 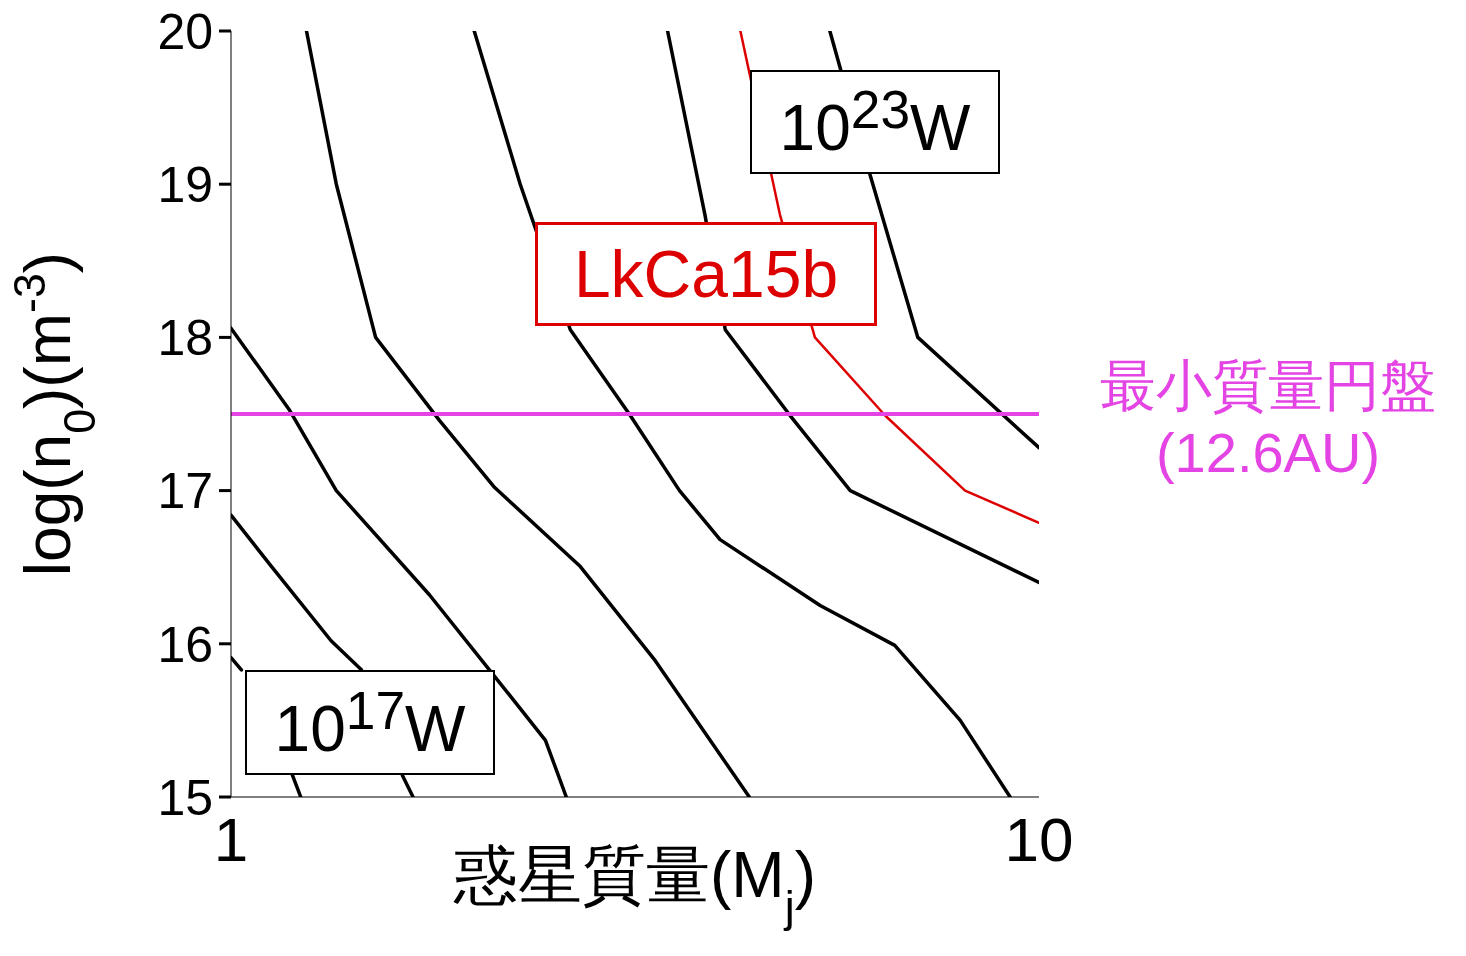 What do you see at coordinates (875, 122) in the screenshot?
I see `annotation: 10$^{23}$W` at bounding box center [875, 122].